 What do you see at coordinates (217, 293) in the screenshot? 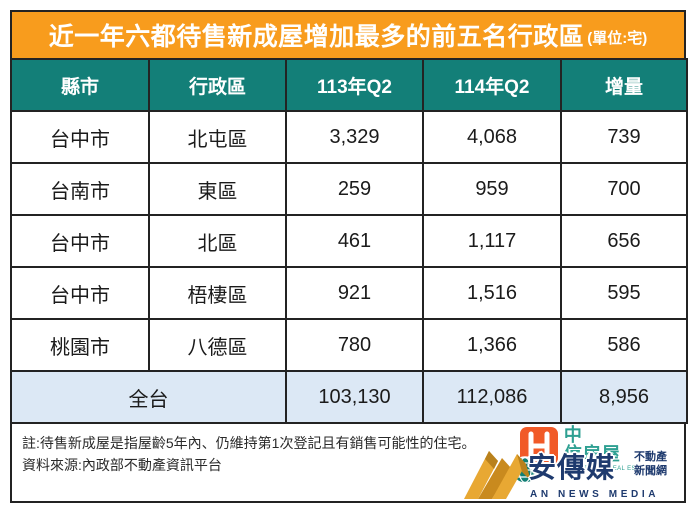
I see `cell-district: 梧棲區` at bounding box center [217, 293].